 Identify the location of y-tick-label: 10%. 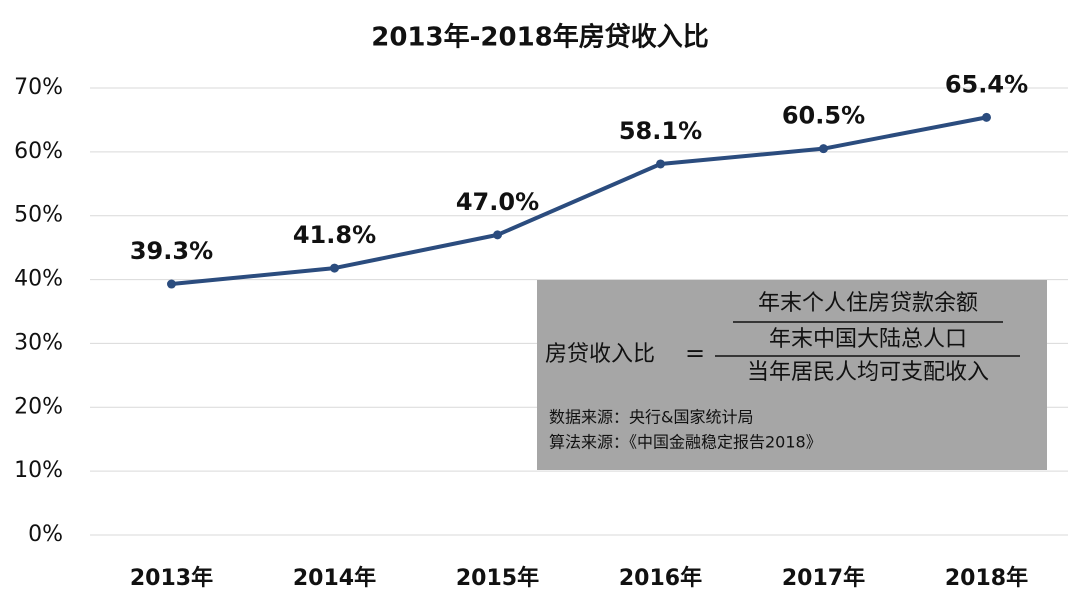
(38, 470).